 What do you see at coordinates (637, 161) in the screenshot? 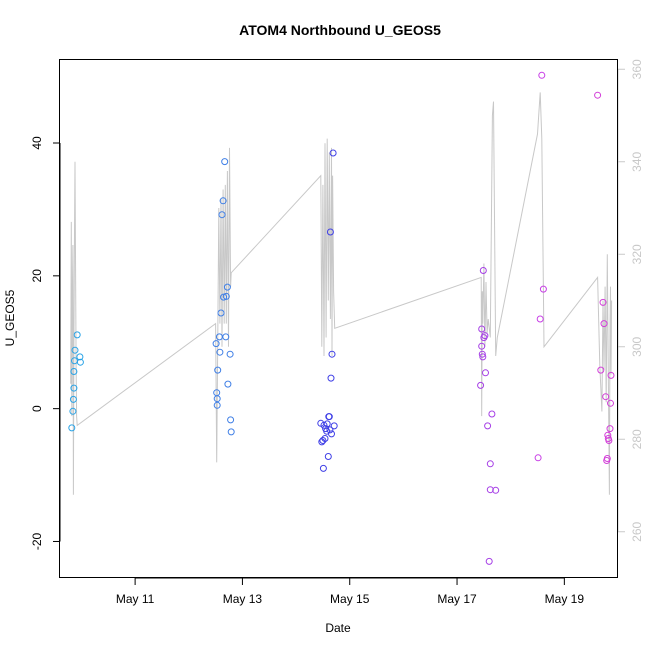
I see `y2-tick-label: 340` at bounding box center [637, 161].